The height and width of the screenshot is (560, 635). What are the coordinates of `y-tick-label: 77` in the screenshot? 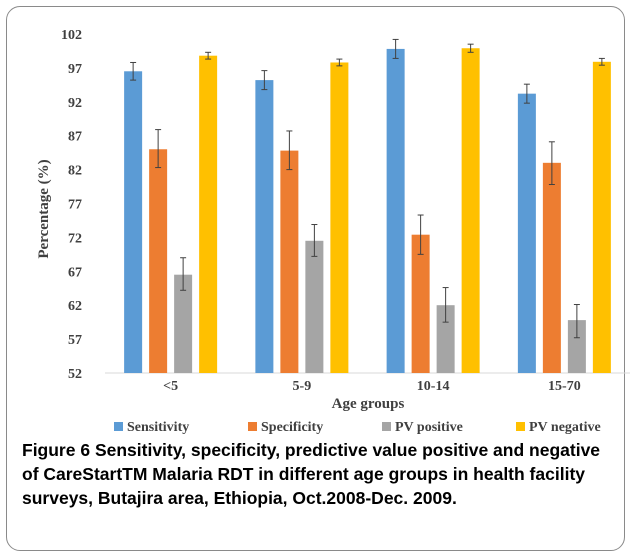 It's located at (75, 205).